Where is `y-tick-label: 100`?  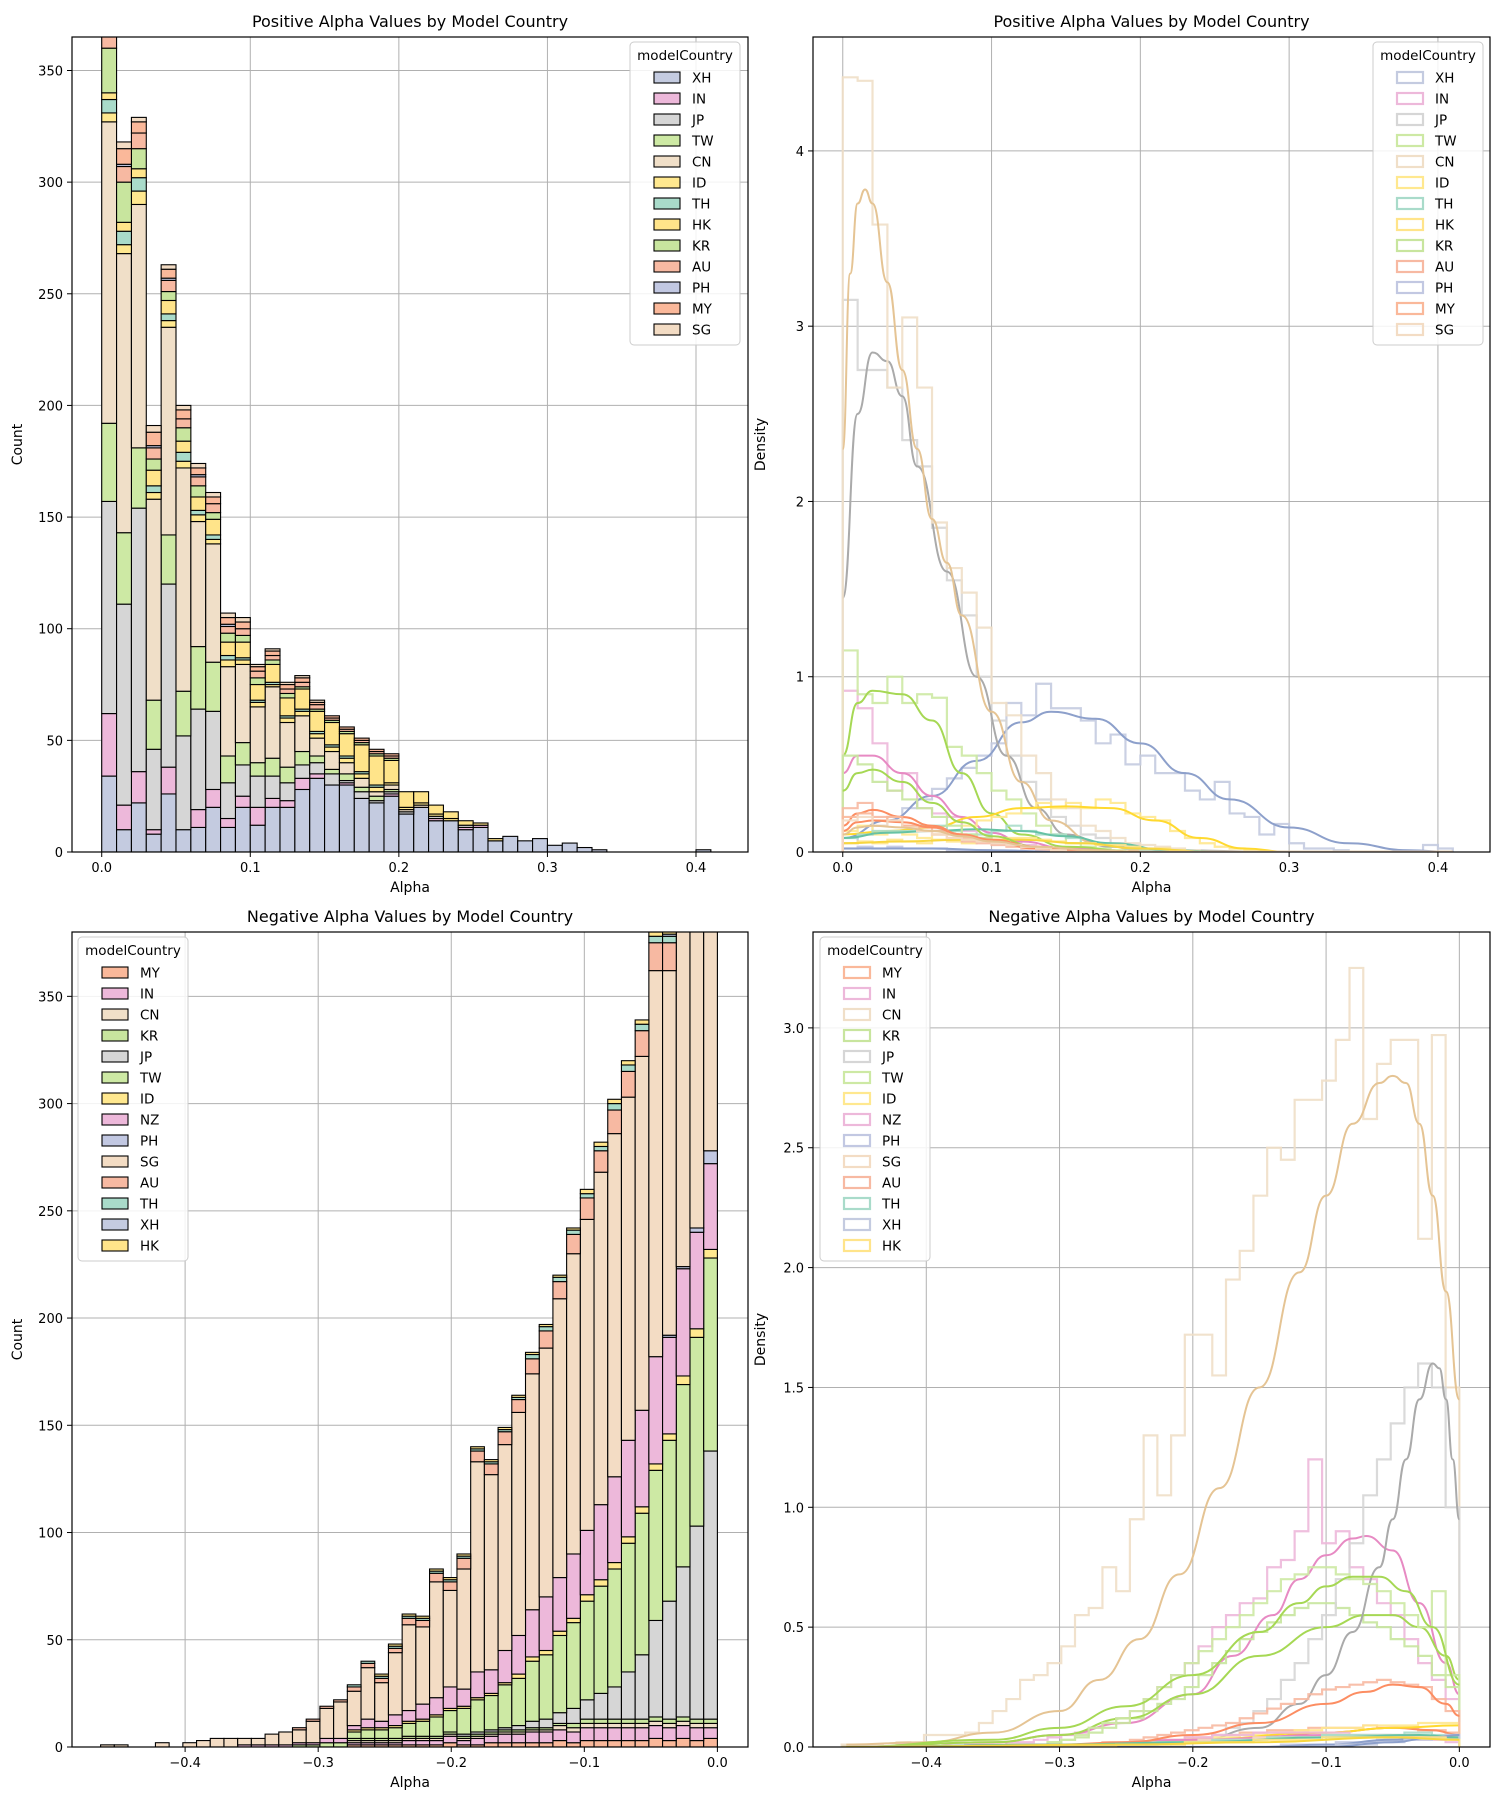
y-tick-label: 100 is located at coordinates (50, 630).